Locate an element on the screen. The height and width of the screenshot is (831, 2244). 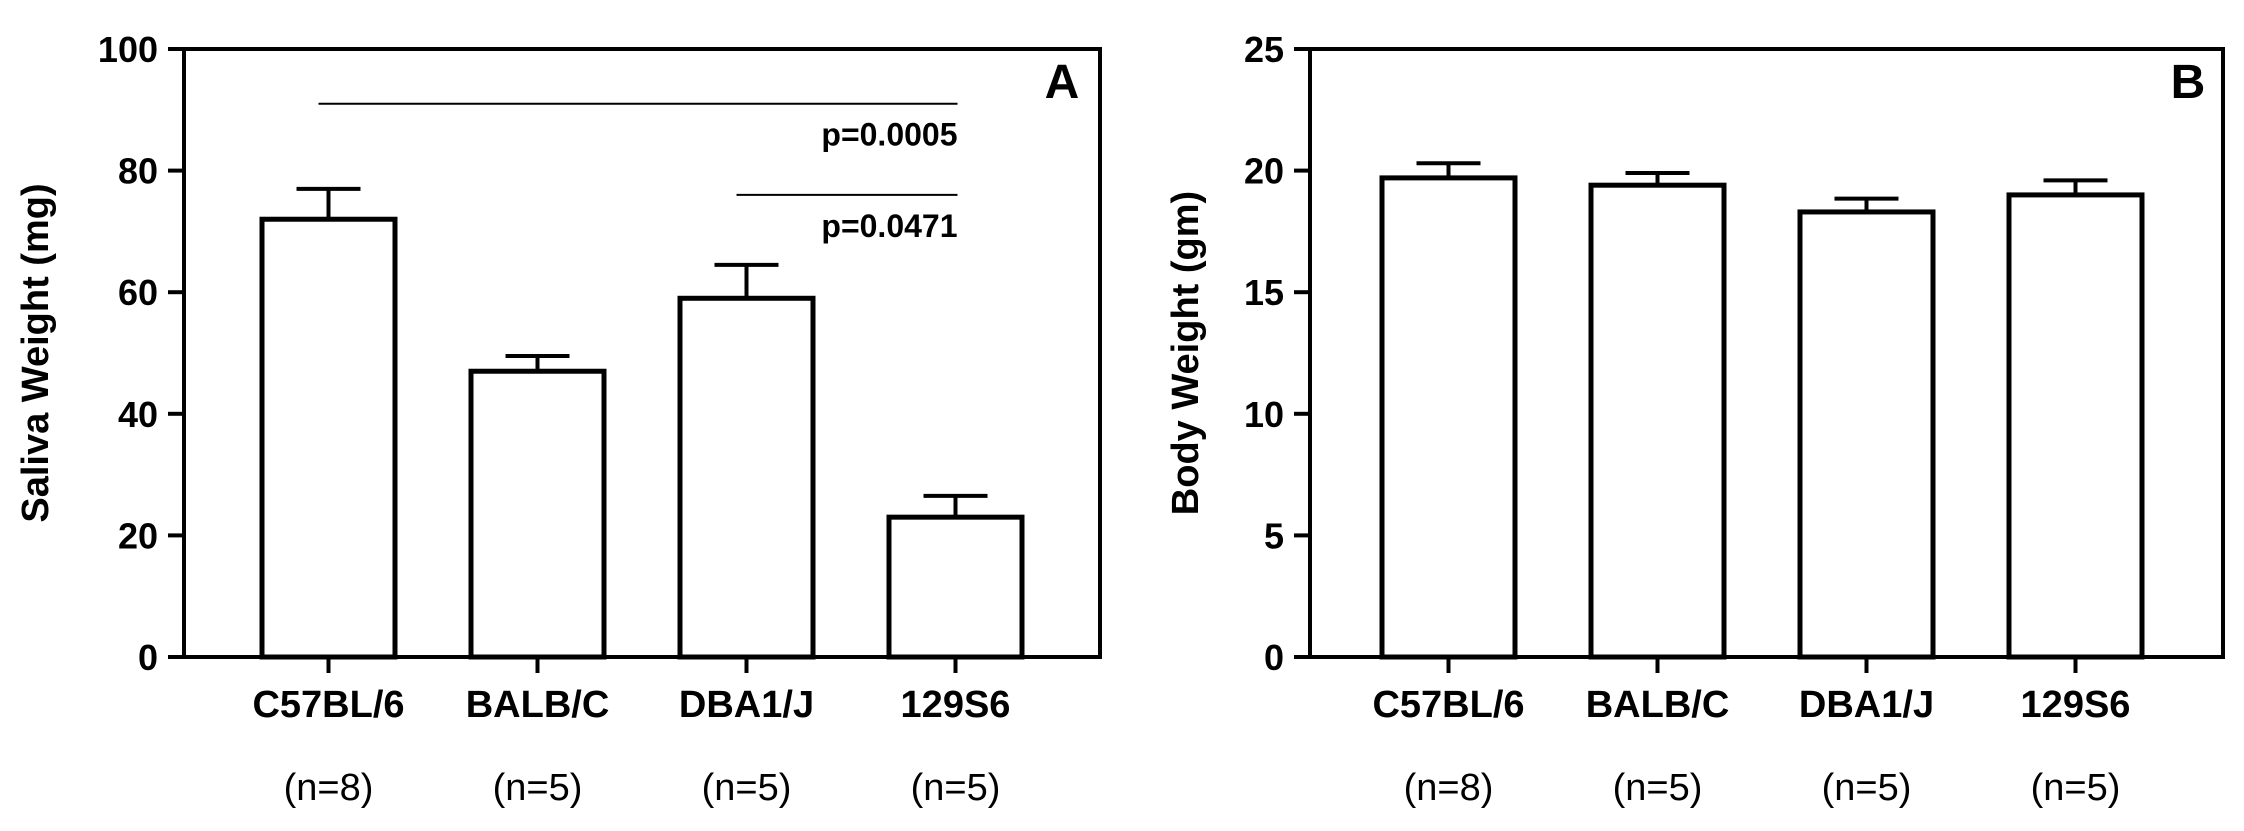
p-value-label: p=0.0005 is located at coordinates (889, 135).